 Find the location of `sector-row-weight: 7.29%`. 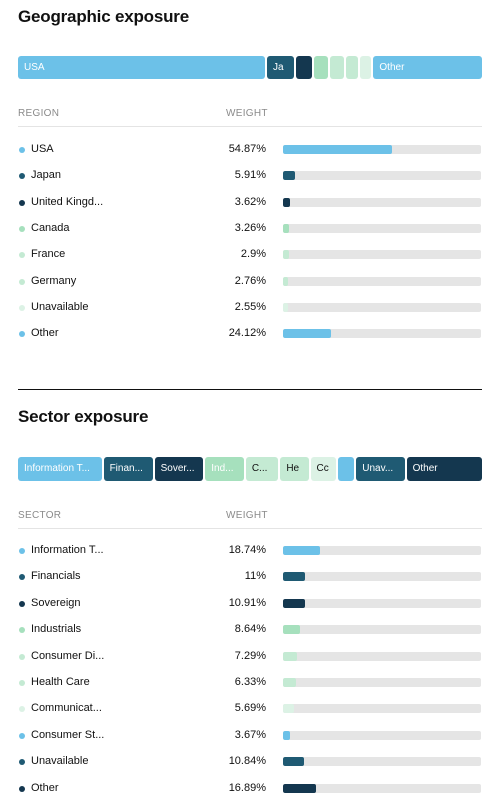

sector-row-weight: 7.29% is located at coordinates (250, 655).